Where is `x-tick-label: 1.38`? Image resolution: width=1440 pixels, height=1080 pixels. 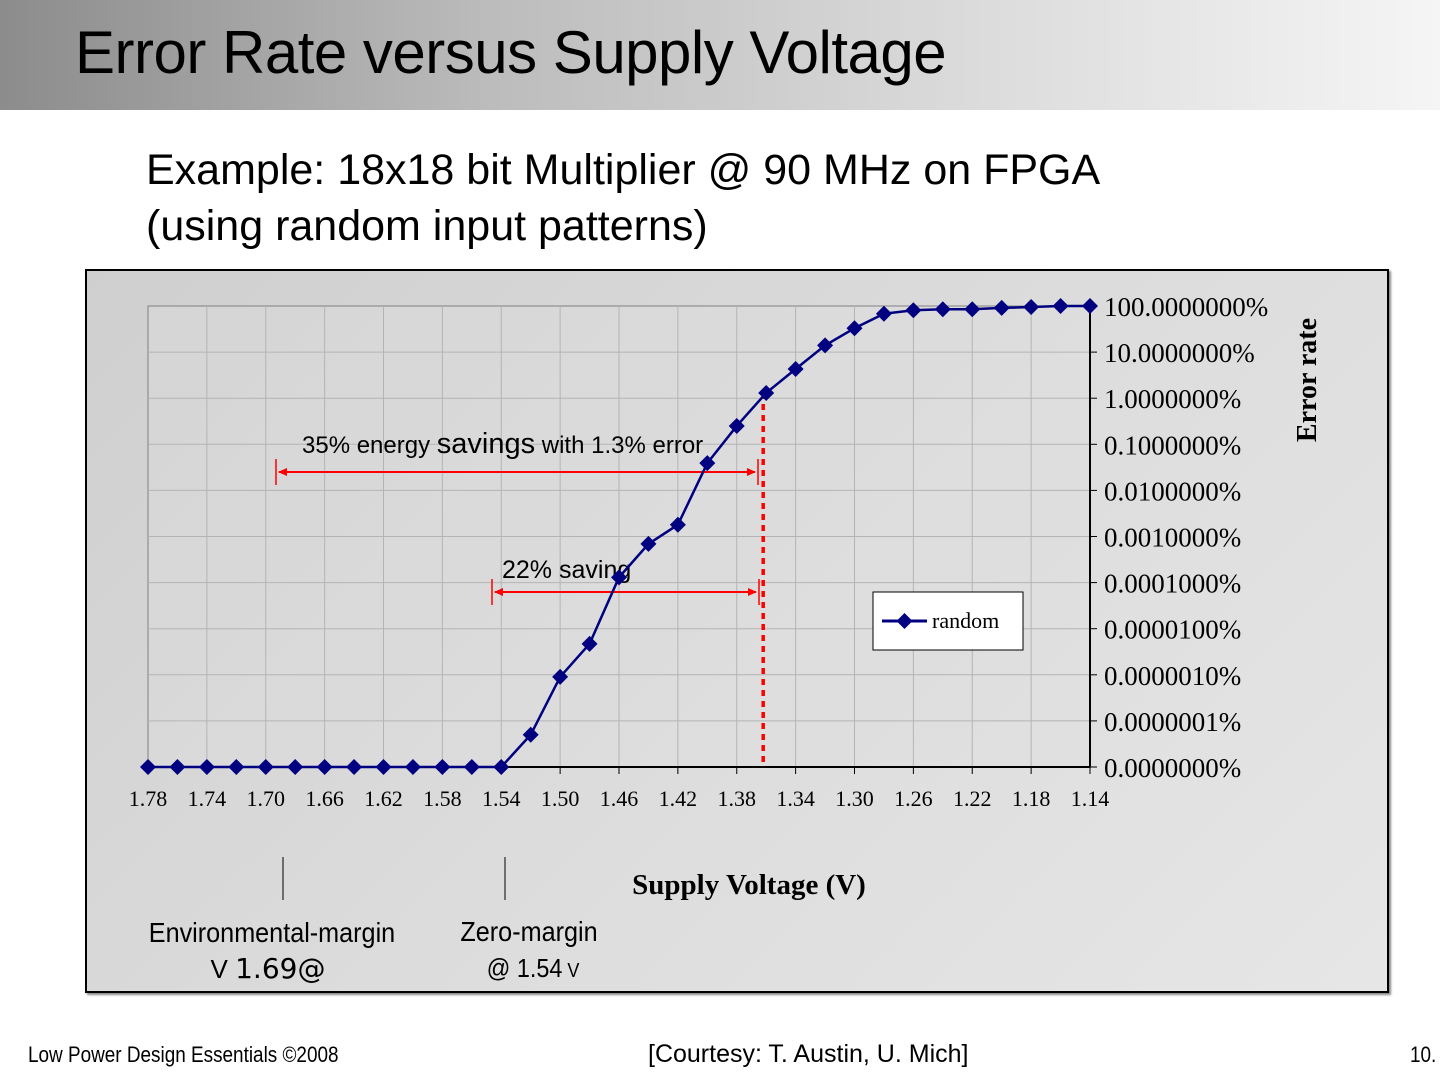 x-tick-label: 1.38 is located at coordinates (737, 798).